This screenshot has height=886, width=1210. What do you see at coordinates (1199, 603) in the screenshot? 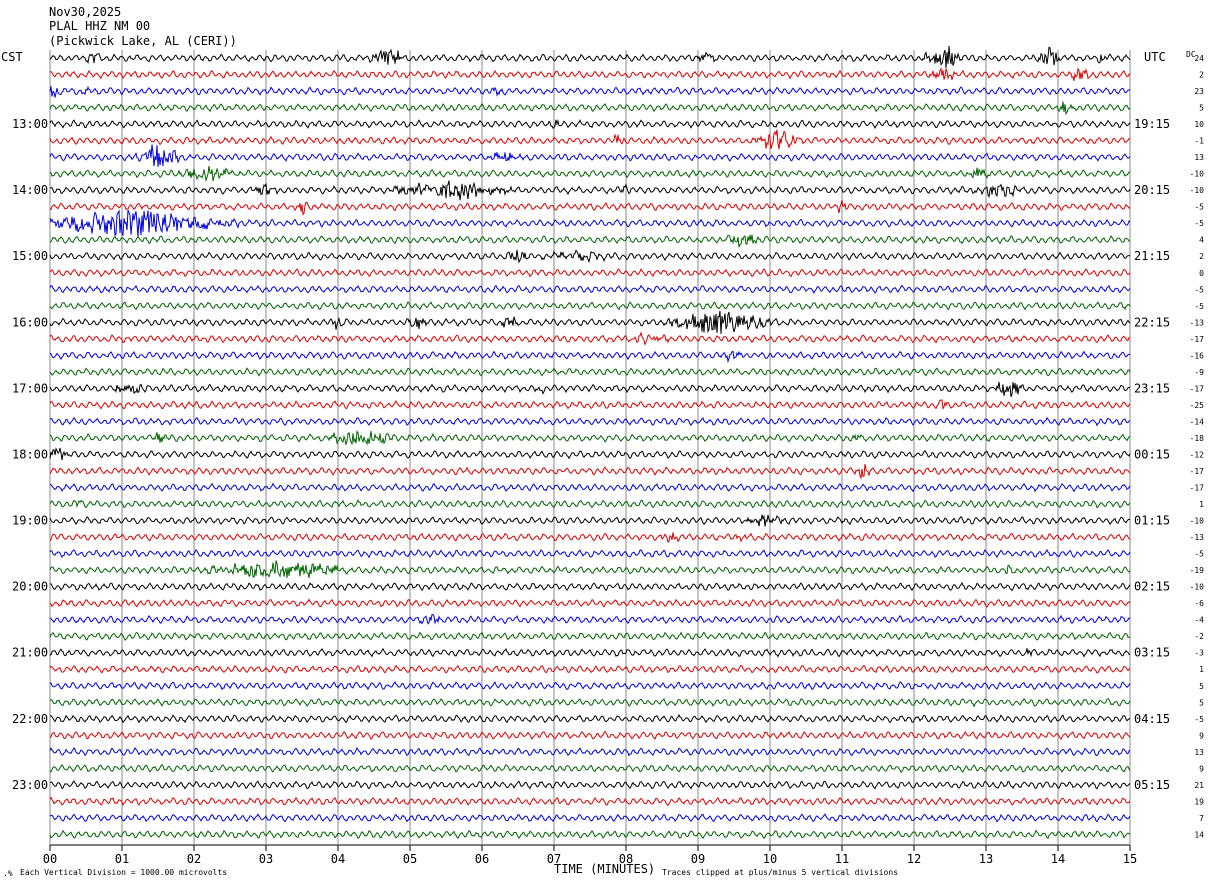
I see `dc-offset-label: -6` at bounding box center [1199, 603].